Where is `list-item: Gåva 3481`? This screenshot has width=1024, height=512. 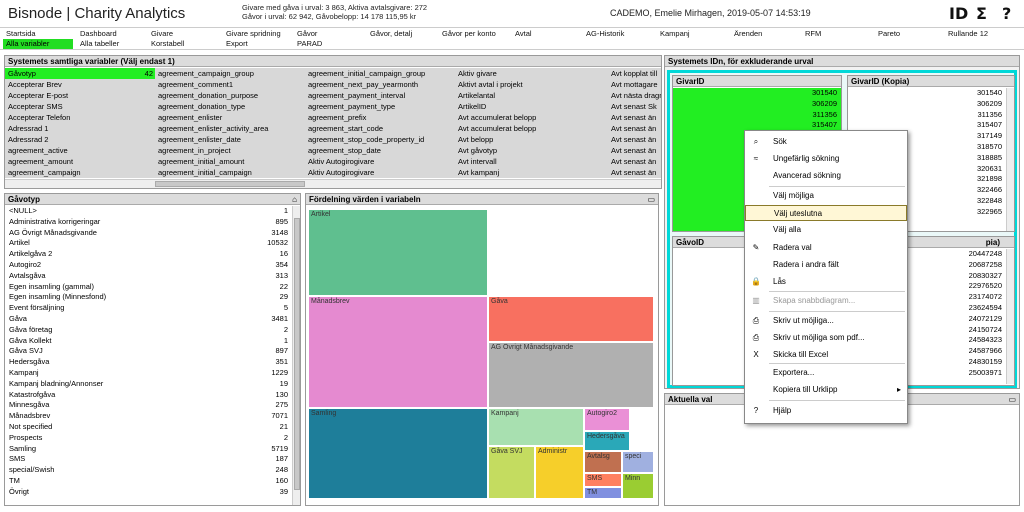 list-item: Gåva 3481 is located at coordinates (148, 319).